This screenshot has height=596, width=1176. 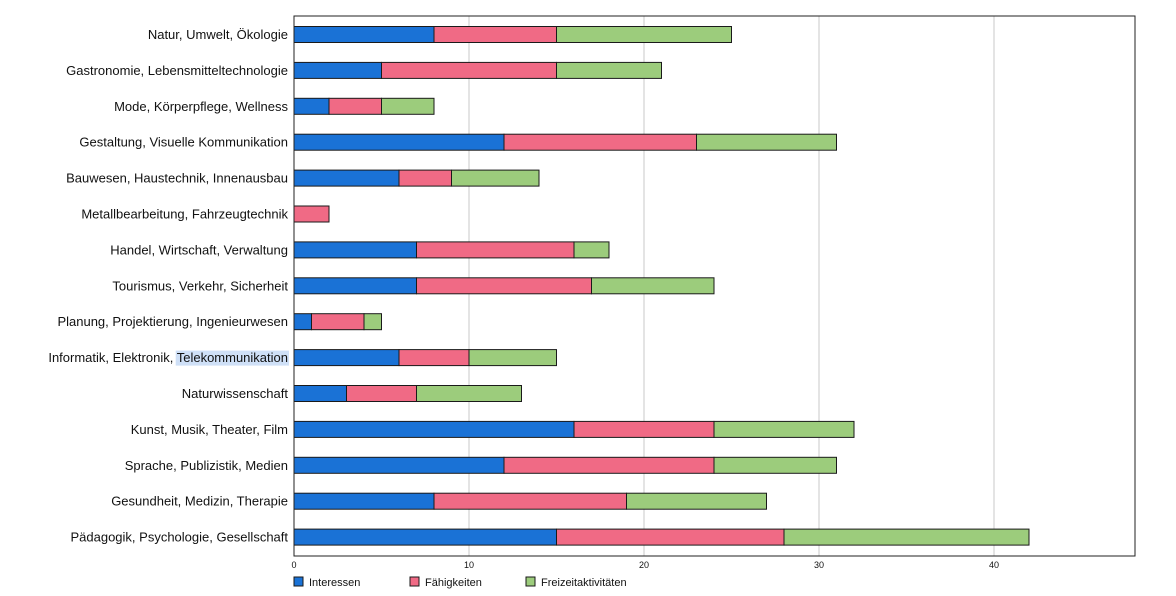 I want to click on bar-freizeitaktivitaten-tourismus-verkehr-sicherheit, so click(x=653, y=286).